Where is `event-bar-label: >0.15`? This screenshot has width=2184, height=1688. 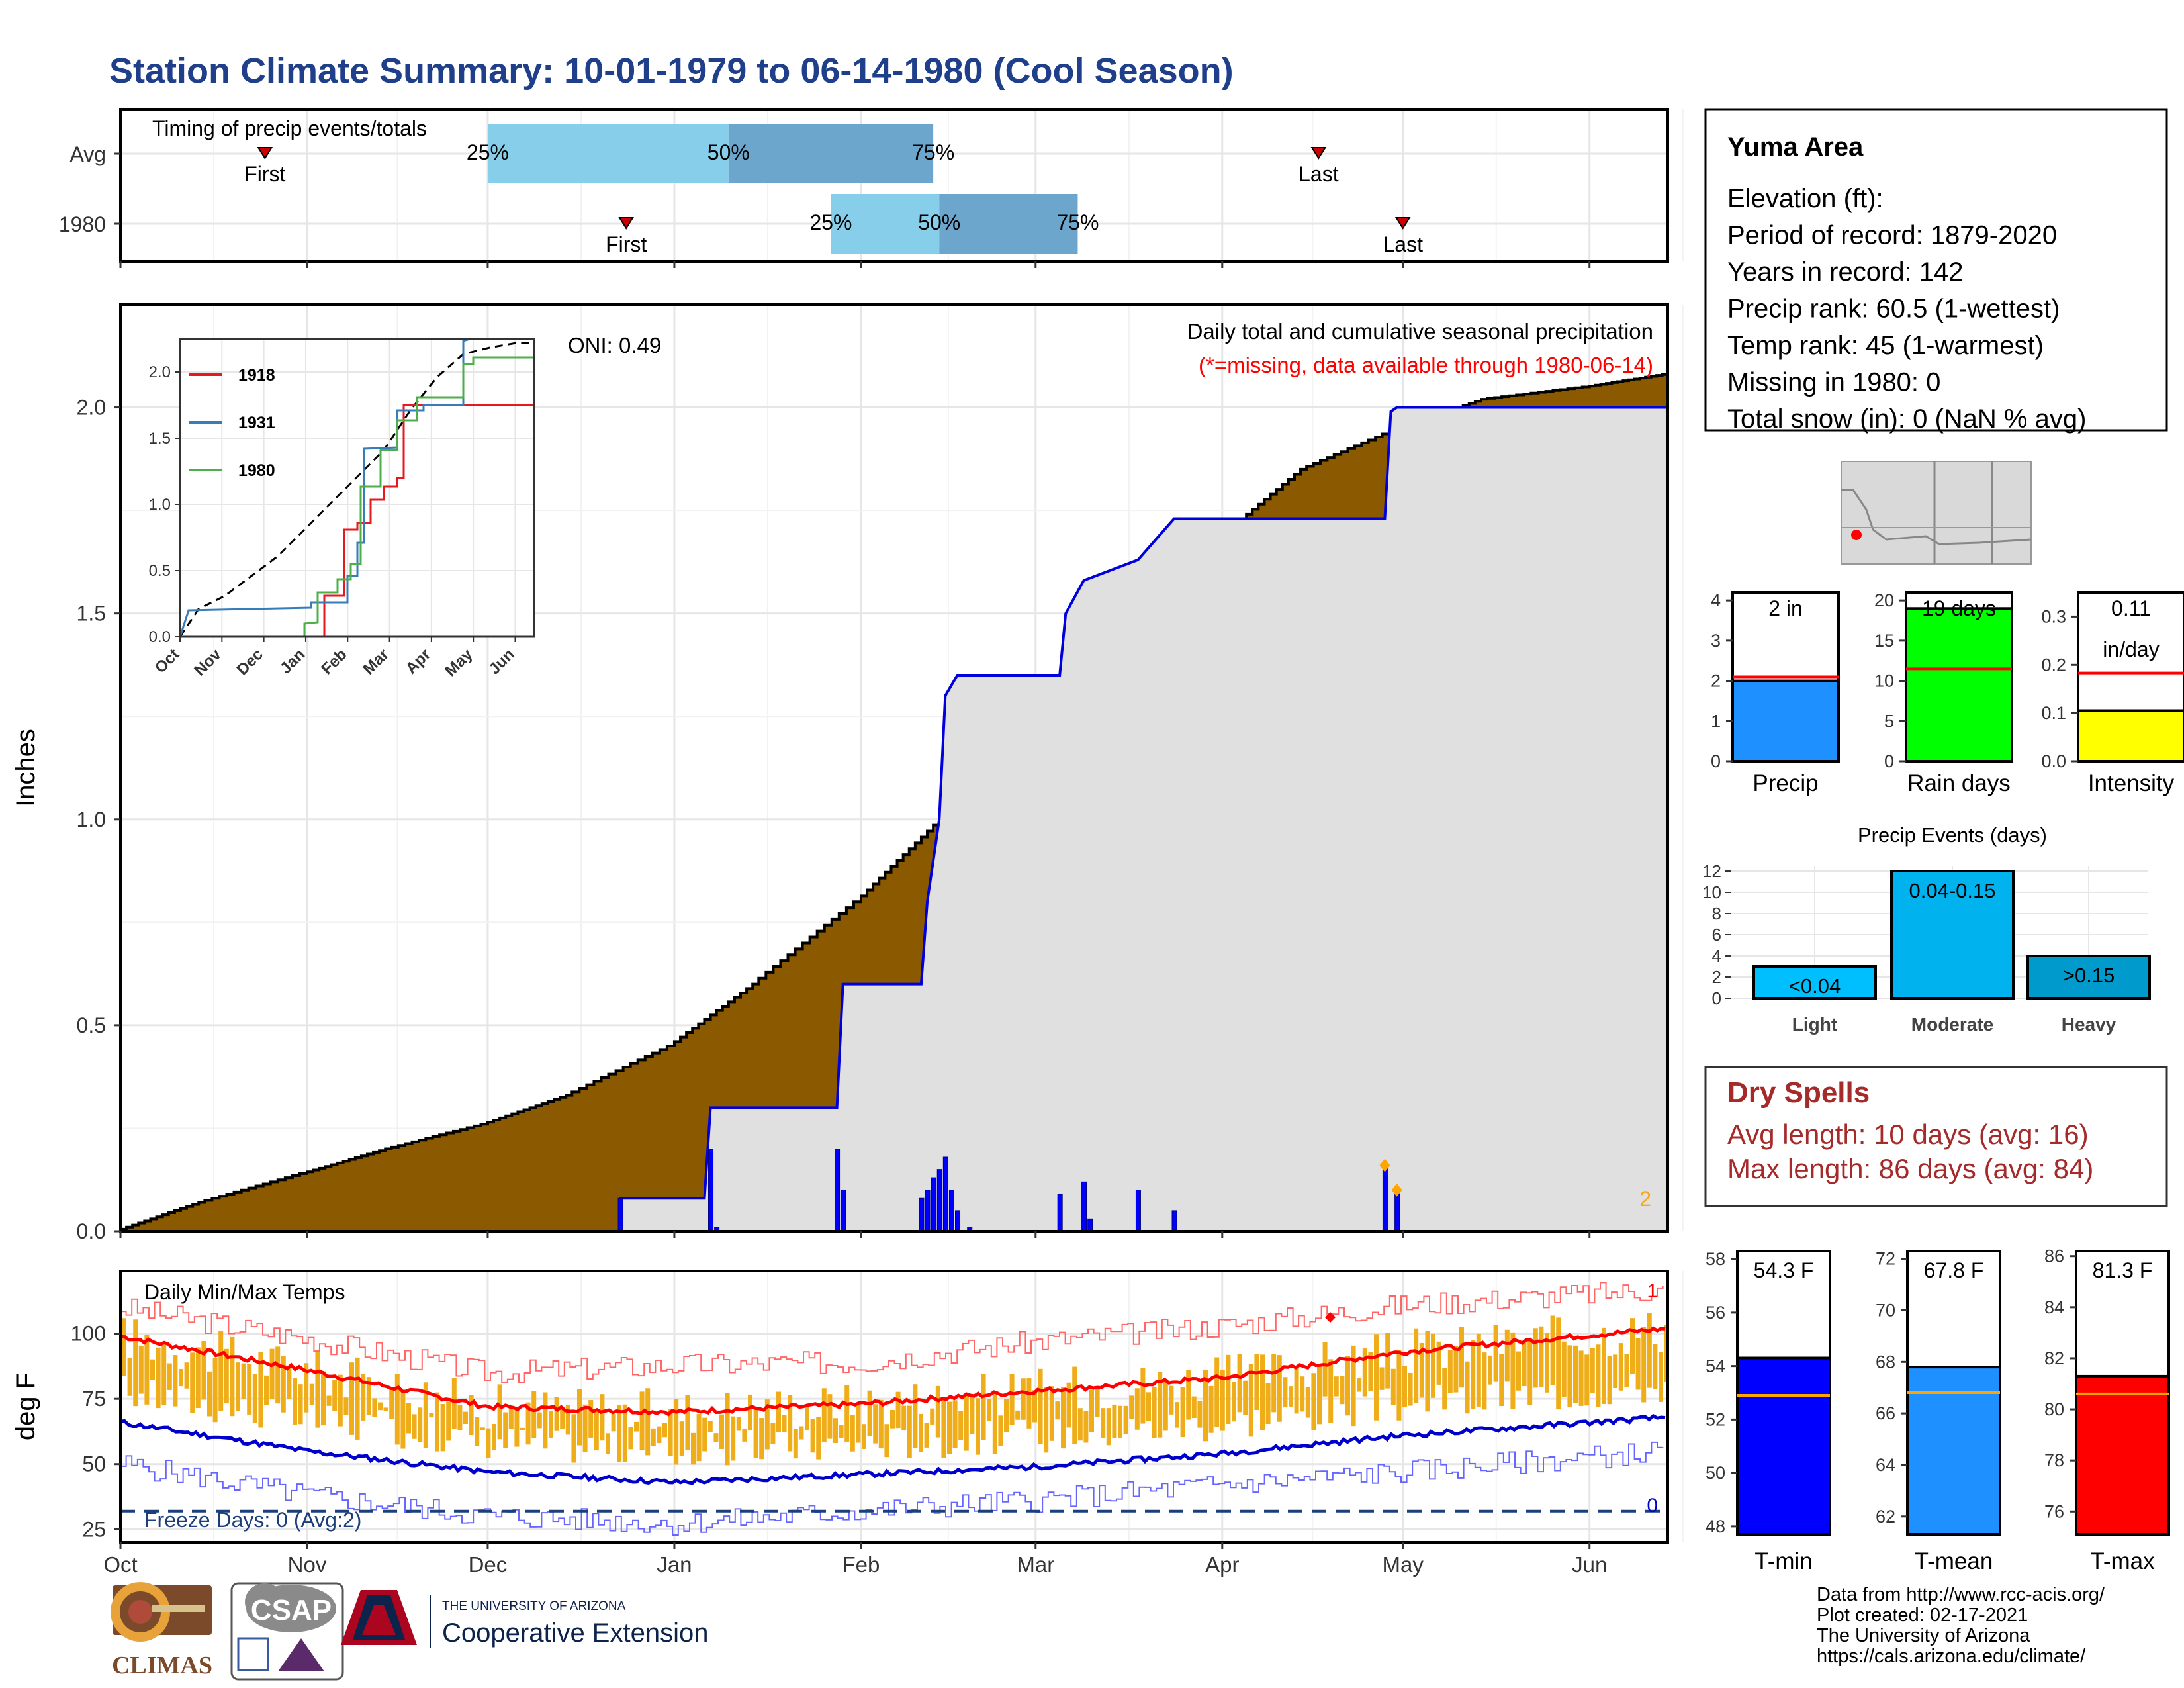
event-bar-label: >0.15 is located at coordinates (2089, 975).